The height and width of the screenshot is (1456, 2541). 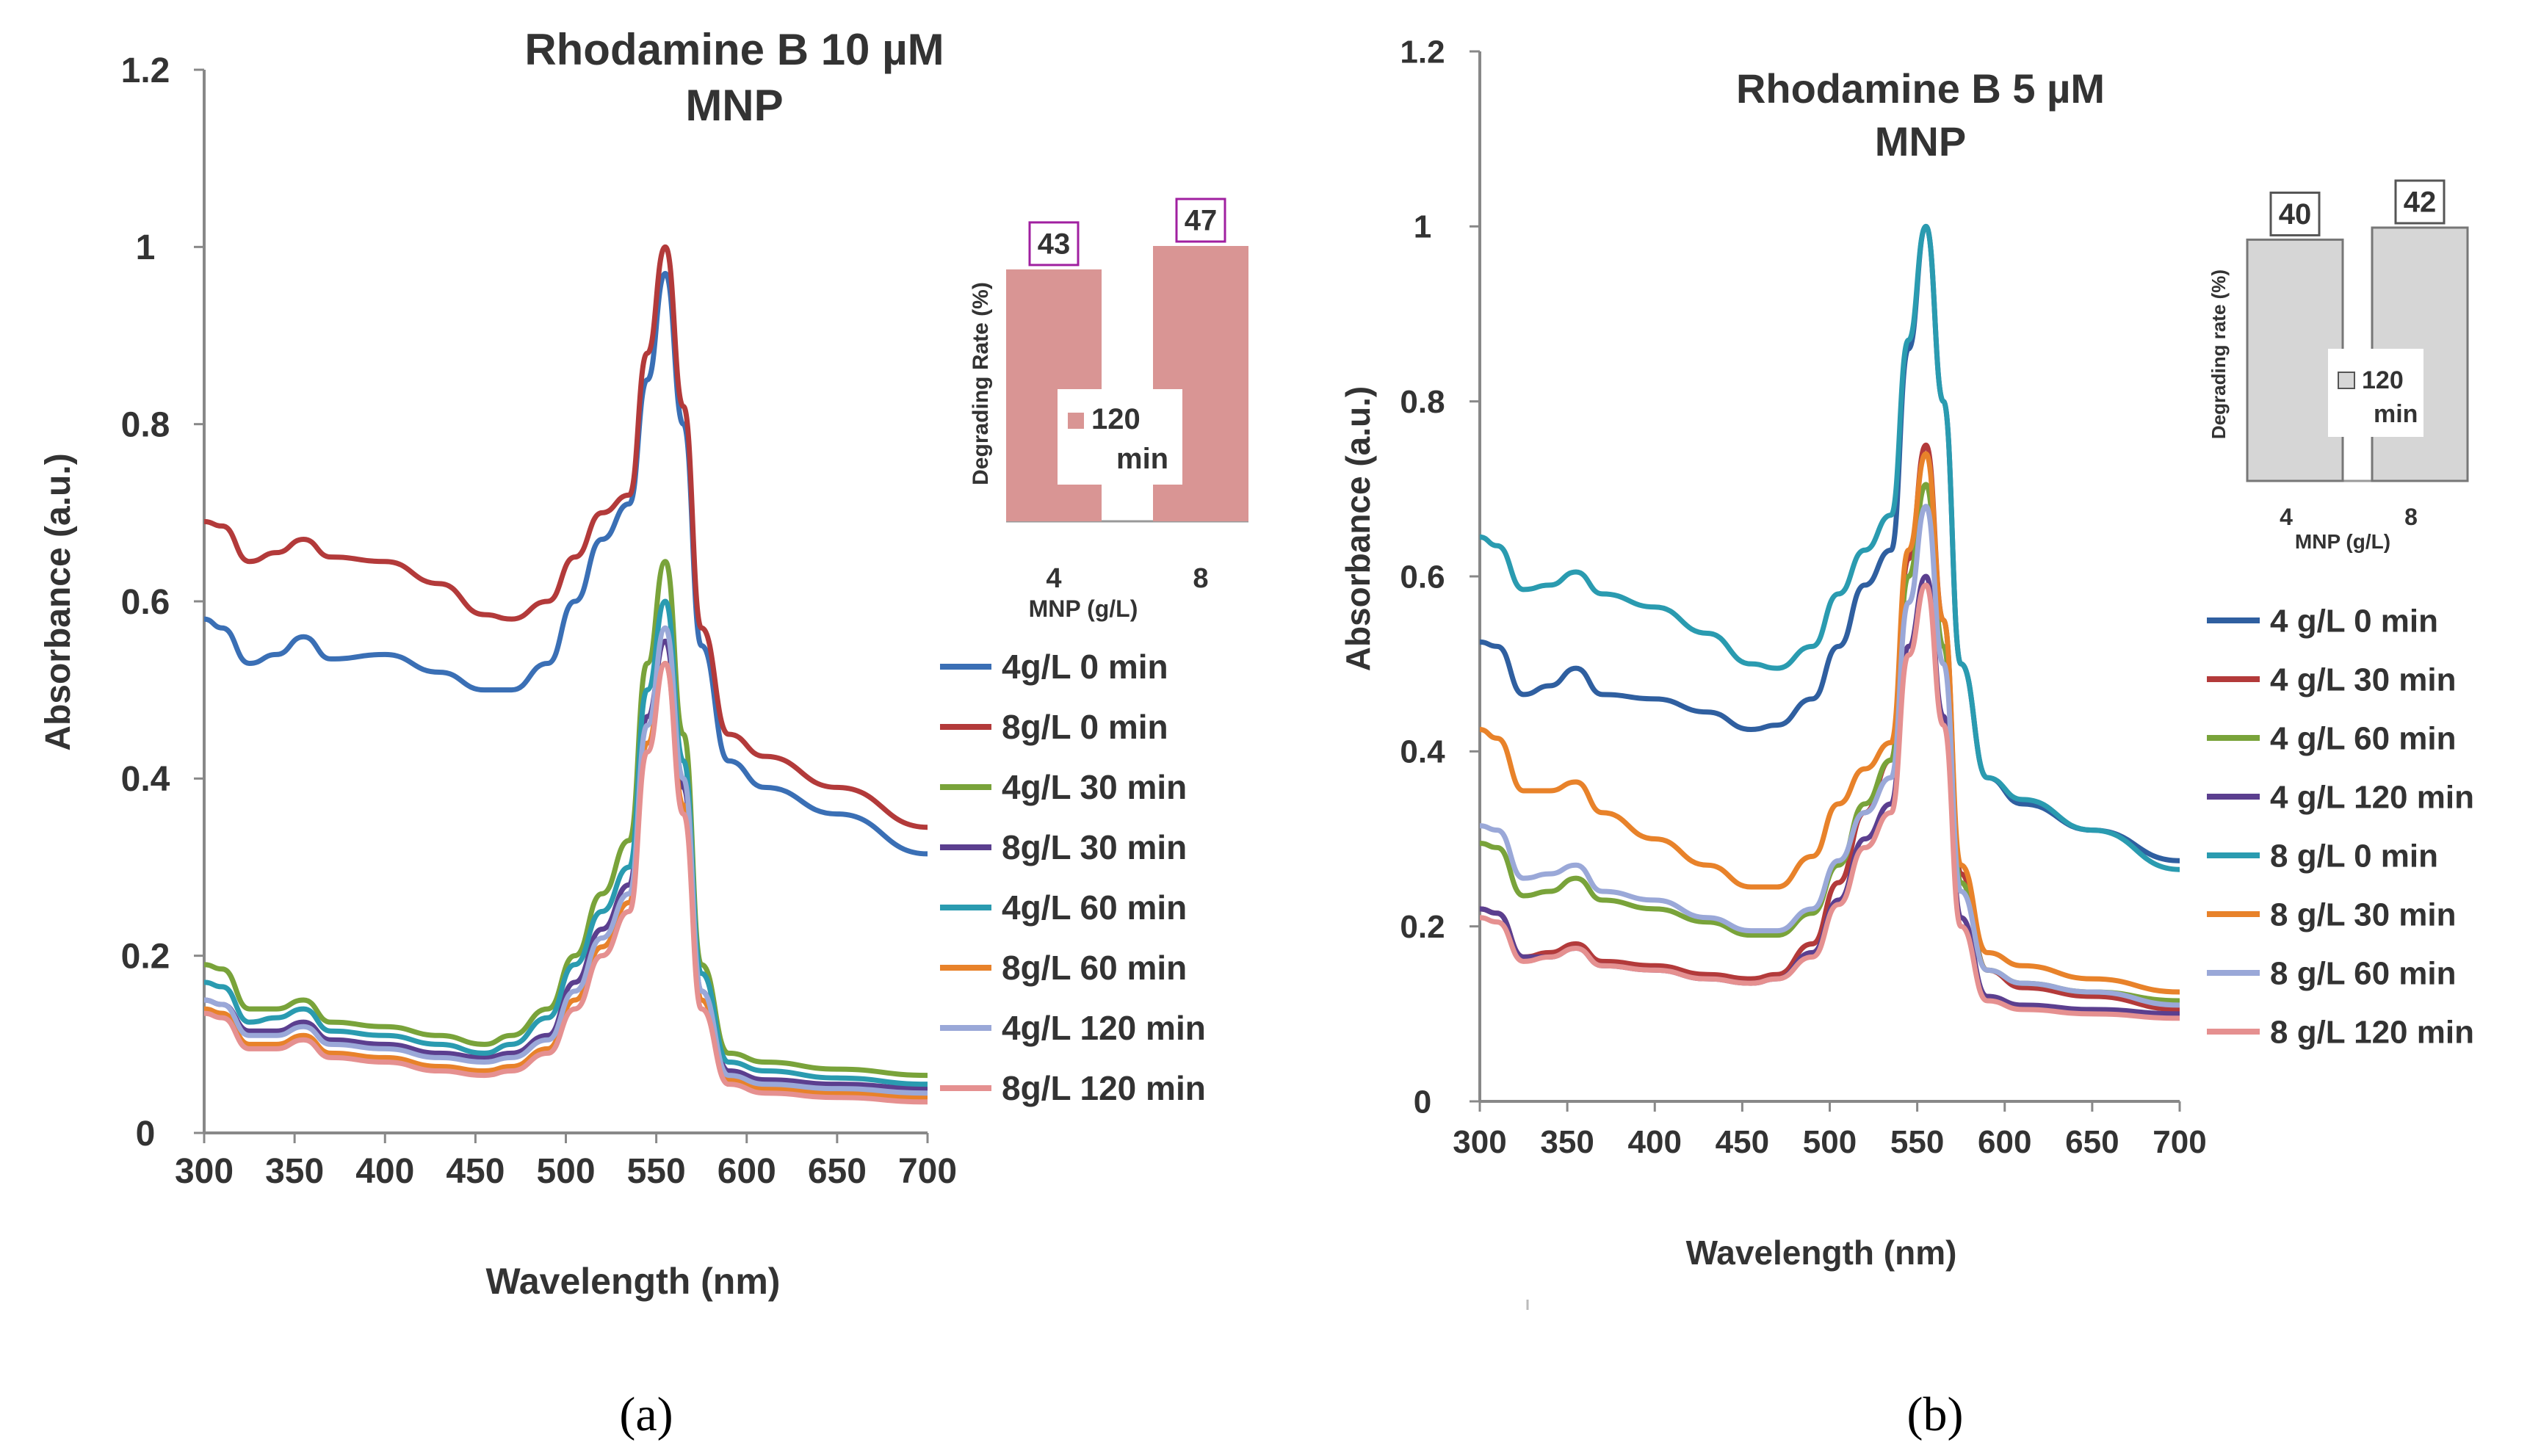 I want to click on panel-a-legend-label: 8g/L 30 min, so click(x=1094, y=847).